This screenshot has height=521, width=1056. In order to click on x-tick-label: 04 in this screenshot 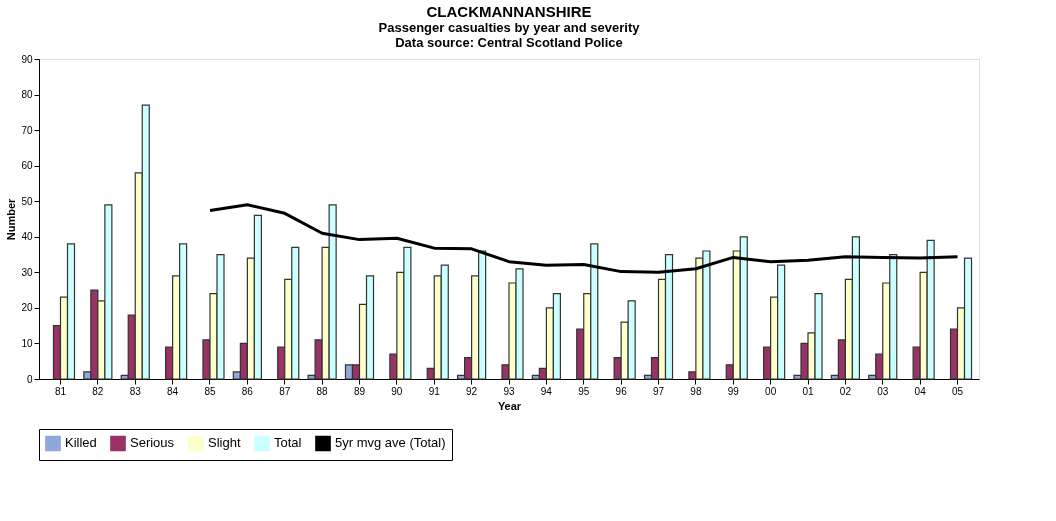, I will do `click(920, 391)`.